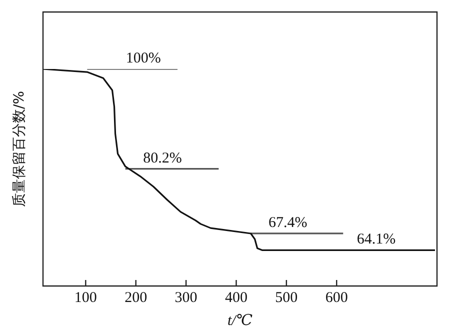 The width and height of the screenshot is (451, 336). What do you see at coordinates (136, 298) in the screenshot?
I see `x-tick-label: 200` at bounding box center [136, 298].